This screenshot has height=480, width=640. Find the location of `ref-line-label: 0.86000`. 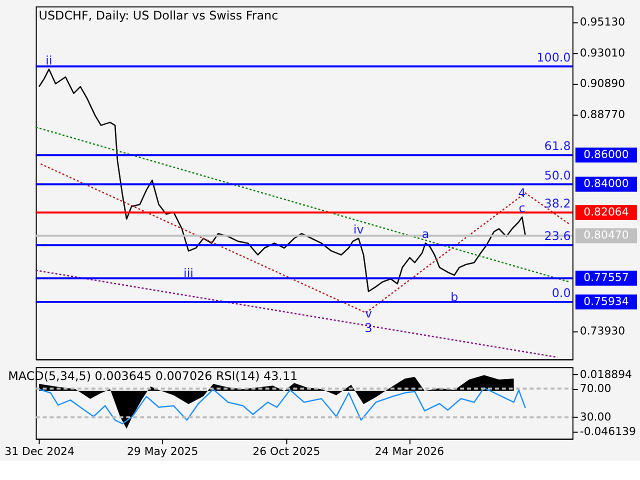

ref-line-label: 0.86000 is located at coordinates (606, 155).